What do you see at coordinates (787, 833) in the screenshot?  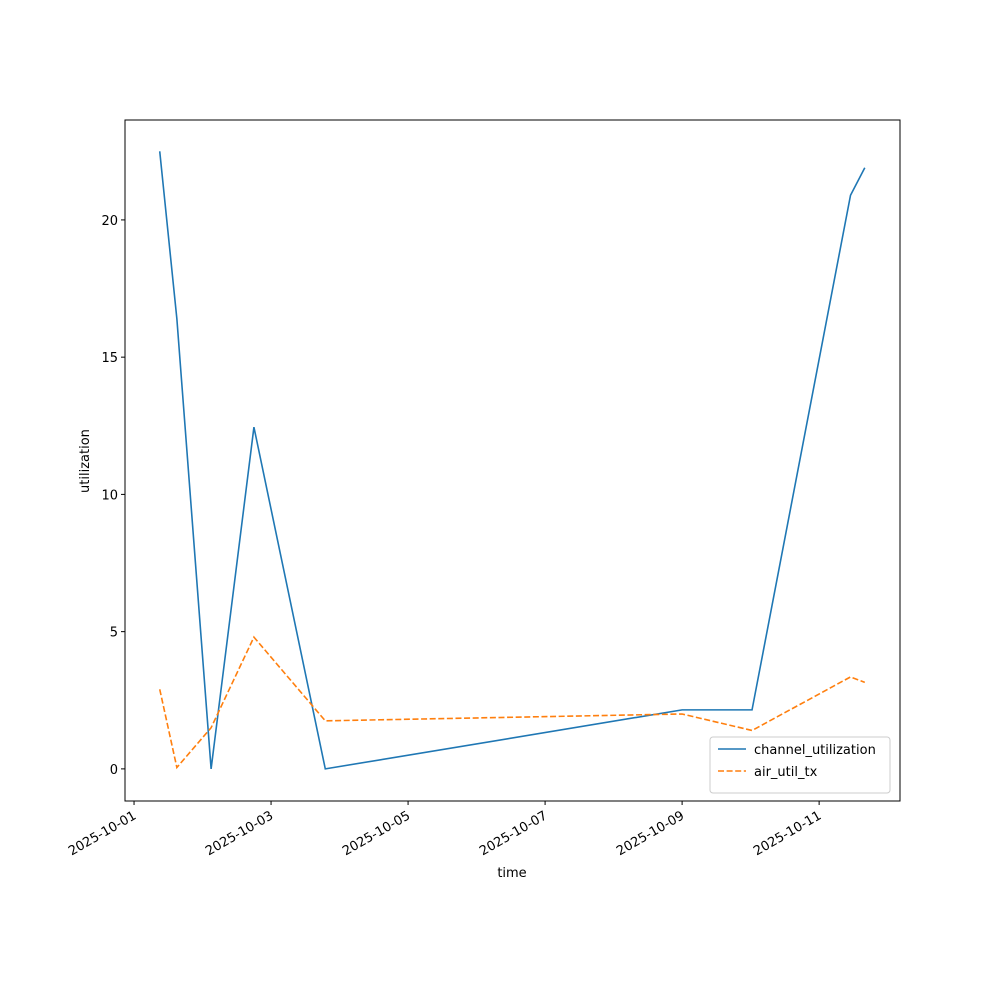 I see `x-tick-label: 2025-10-11` at bounding box center [787, 833].